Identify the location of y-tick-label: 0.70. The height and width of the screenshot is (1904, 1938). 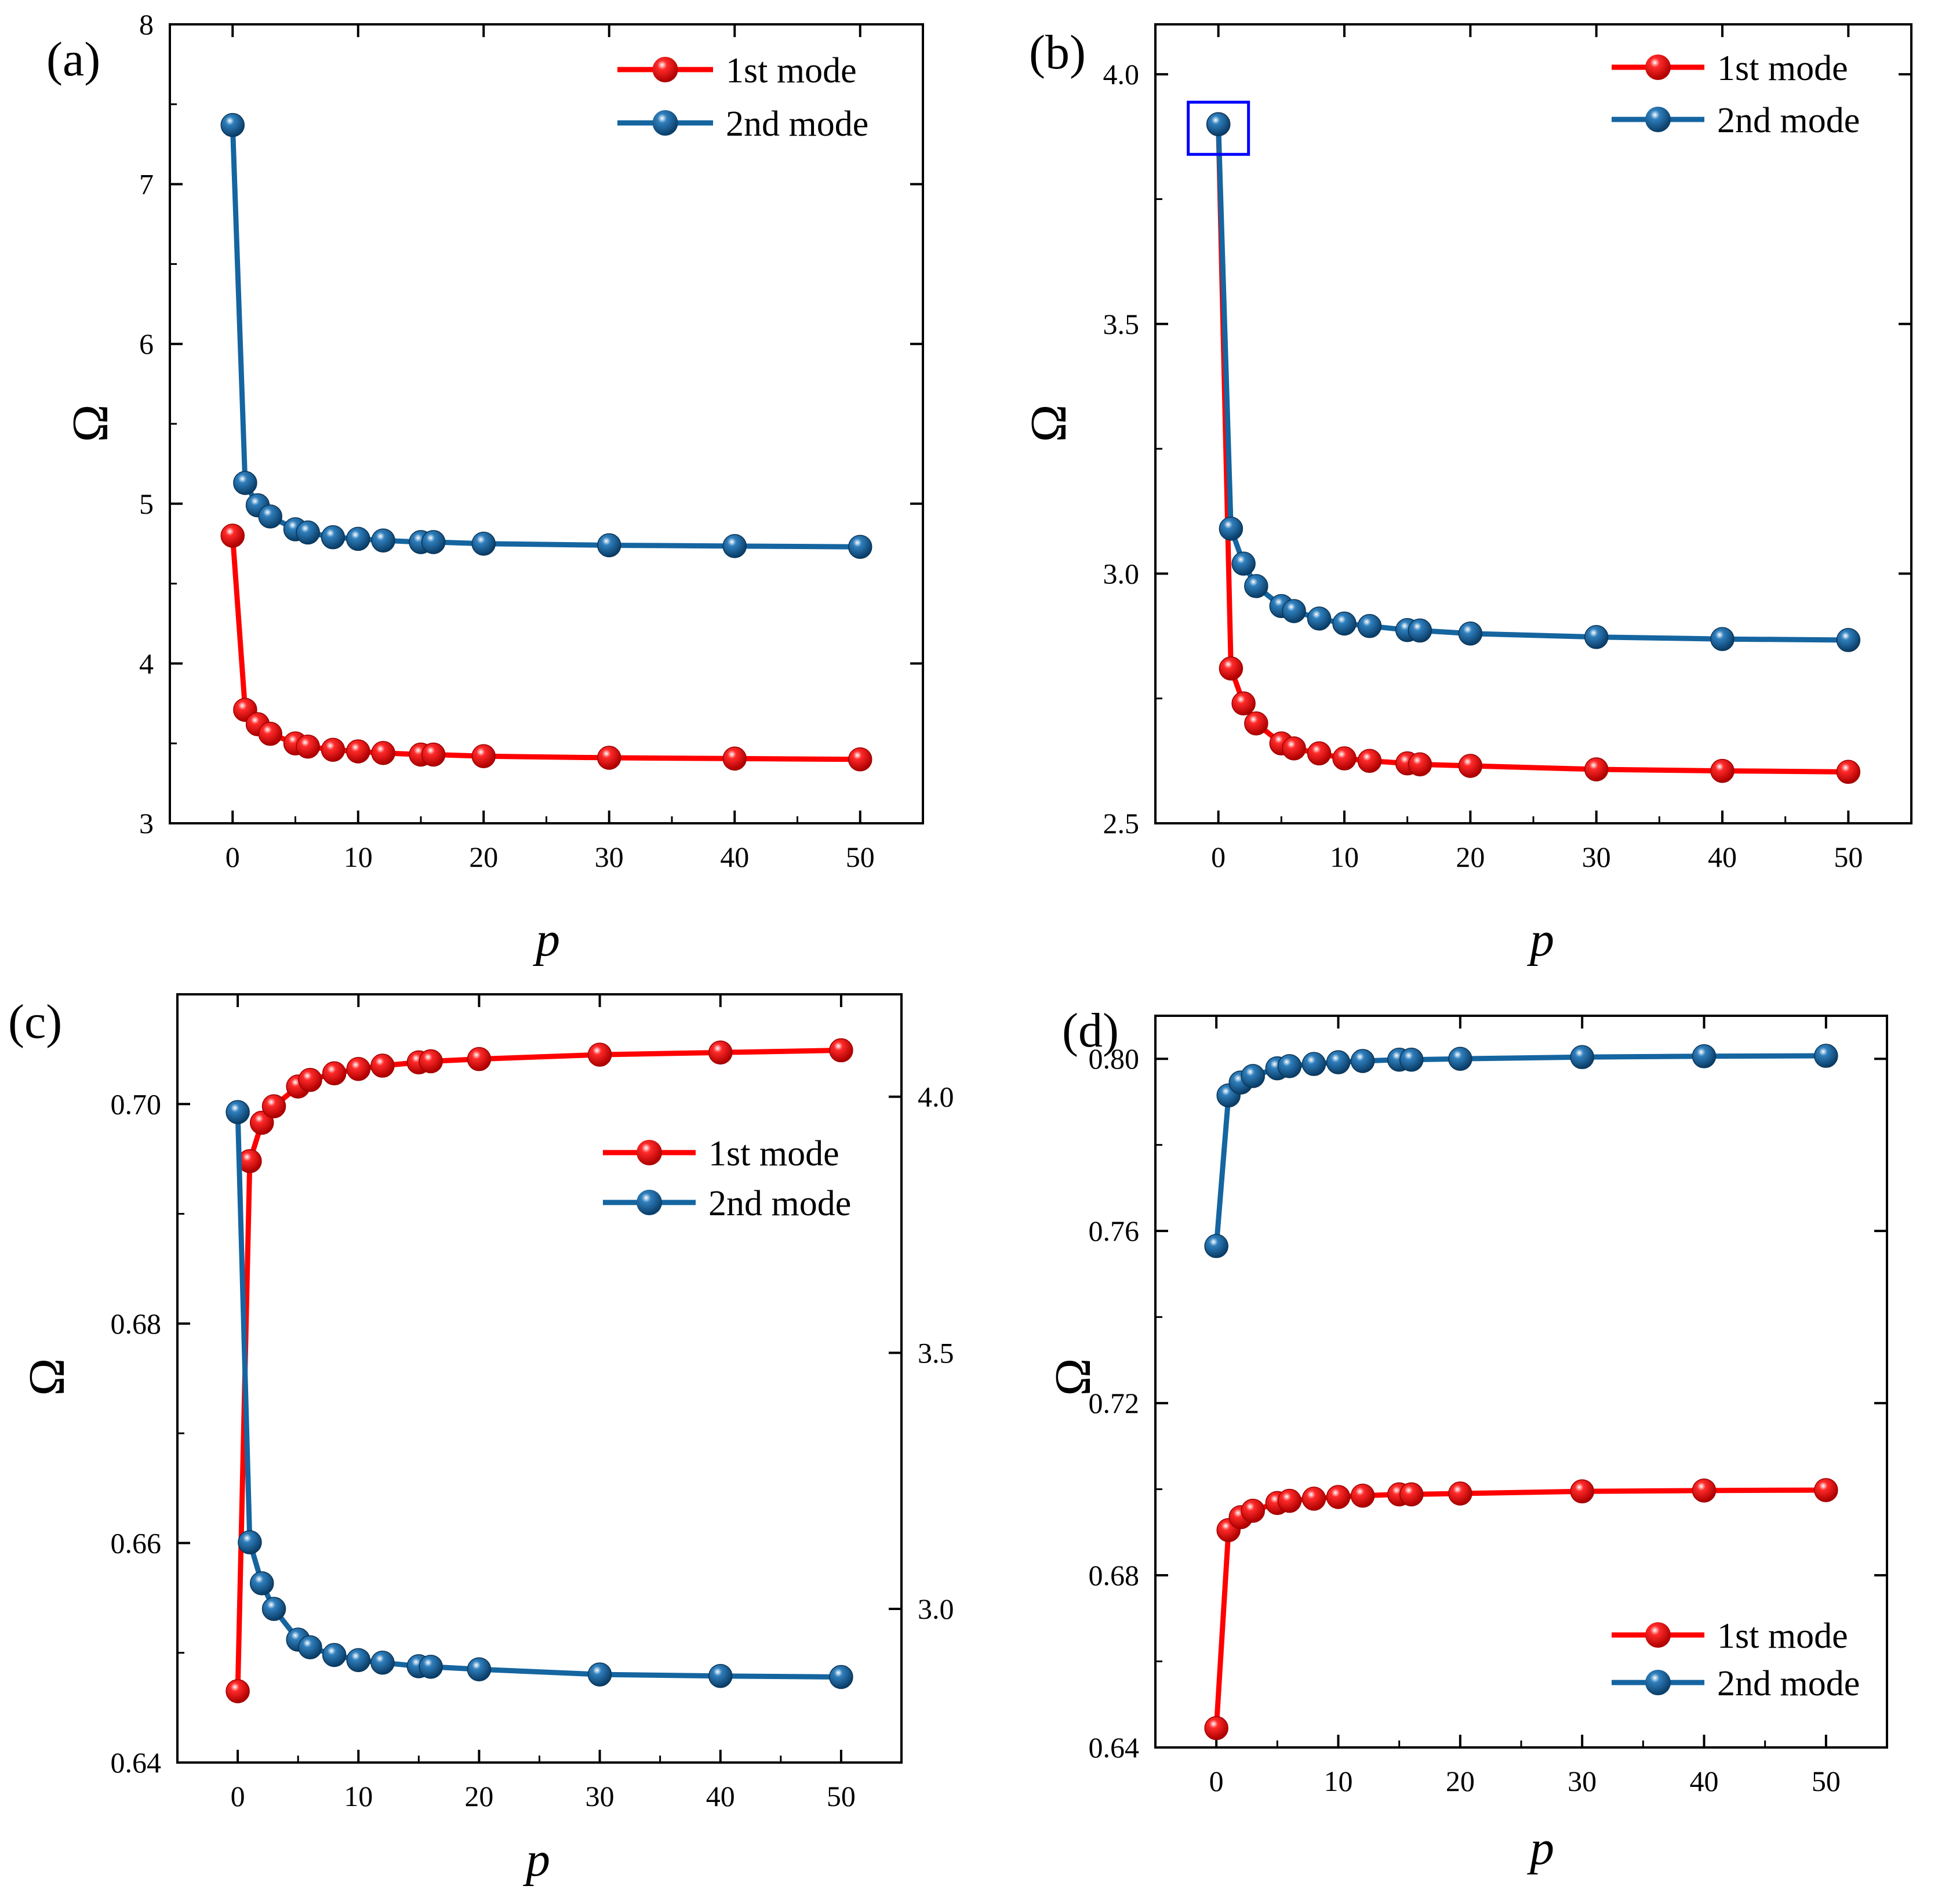
(136, 1104).